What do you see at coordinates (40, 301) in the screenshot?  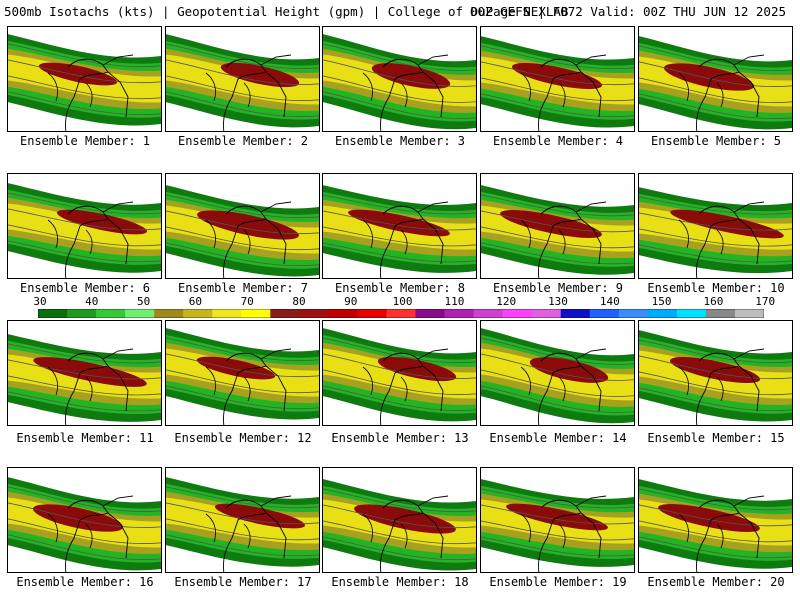 I see `colorbar-tick-label: 30` at bounding box center [40, 301].